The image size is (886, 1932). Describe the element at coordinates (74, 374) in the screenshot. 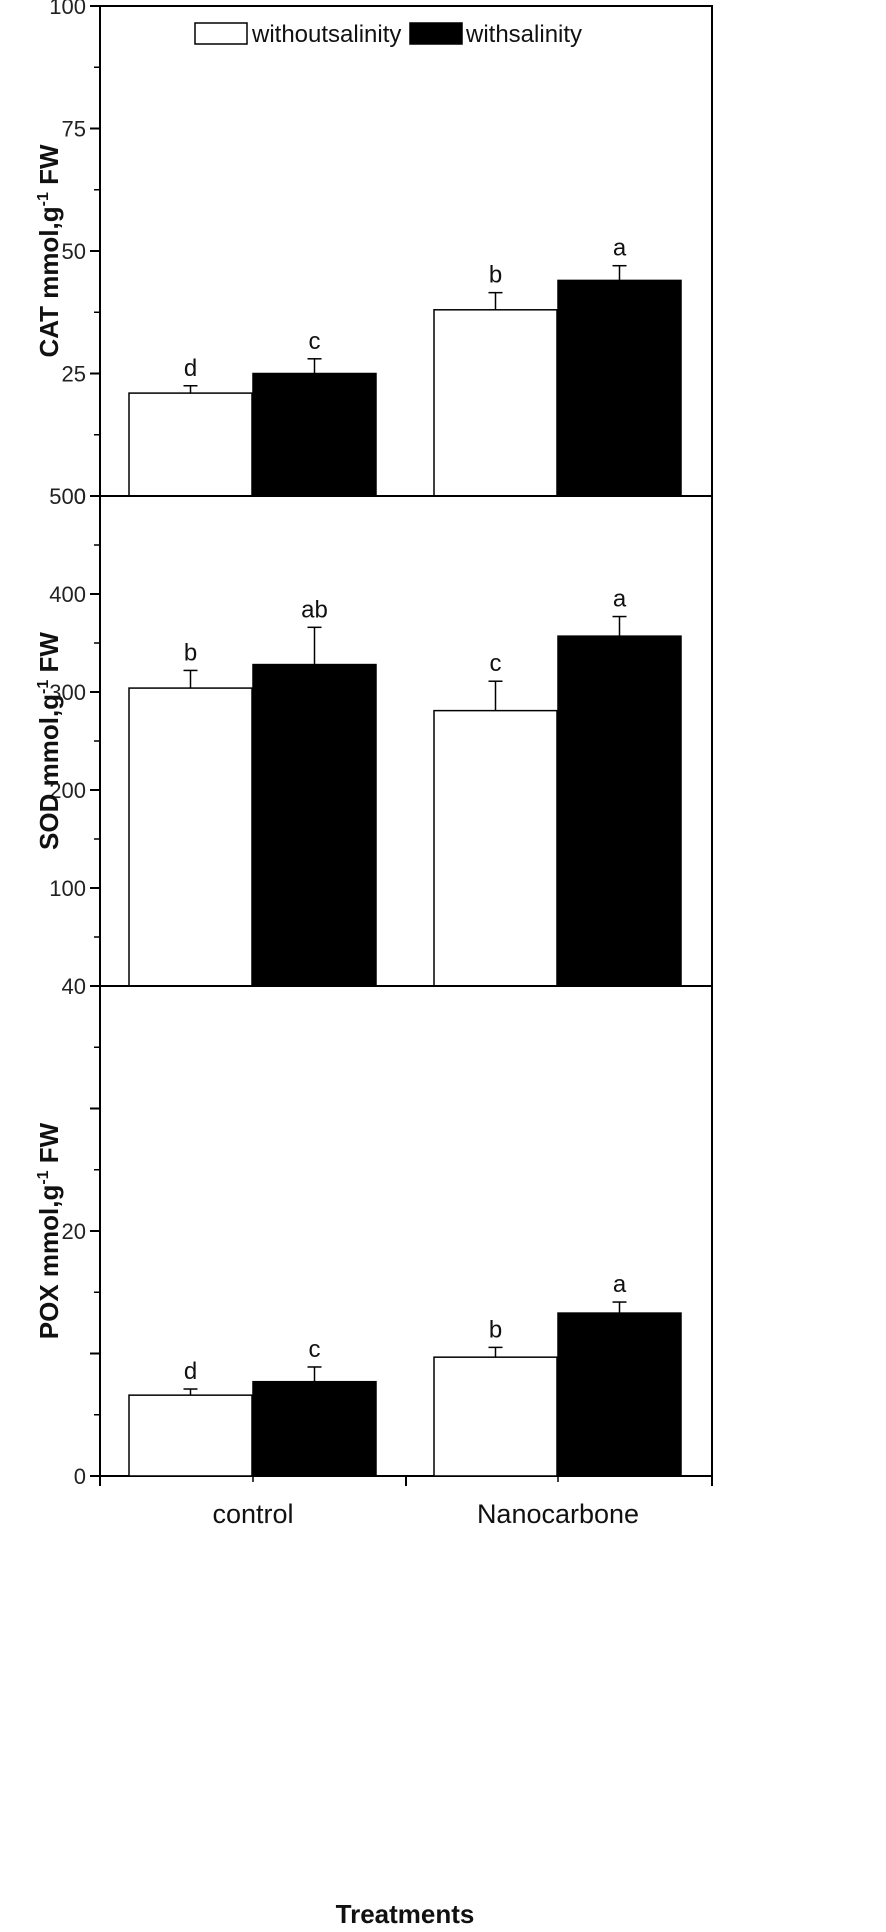

I see `y-tick-label: 25` at that location.